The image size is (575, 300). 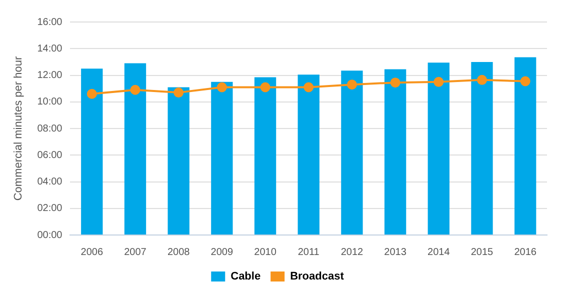 I want to click on legend-label: Broadcast, so click(x=317, y=276).